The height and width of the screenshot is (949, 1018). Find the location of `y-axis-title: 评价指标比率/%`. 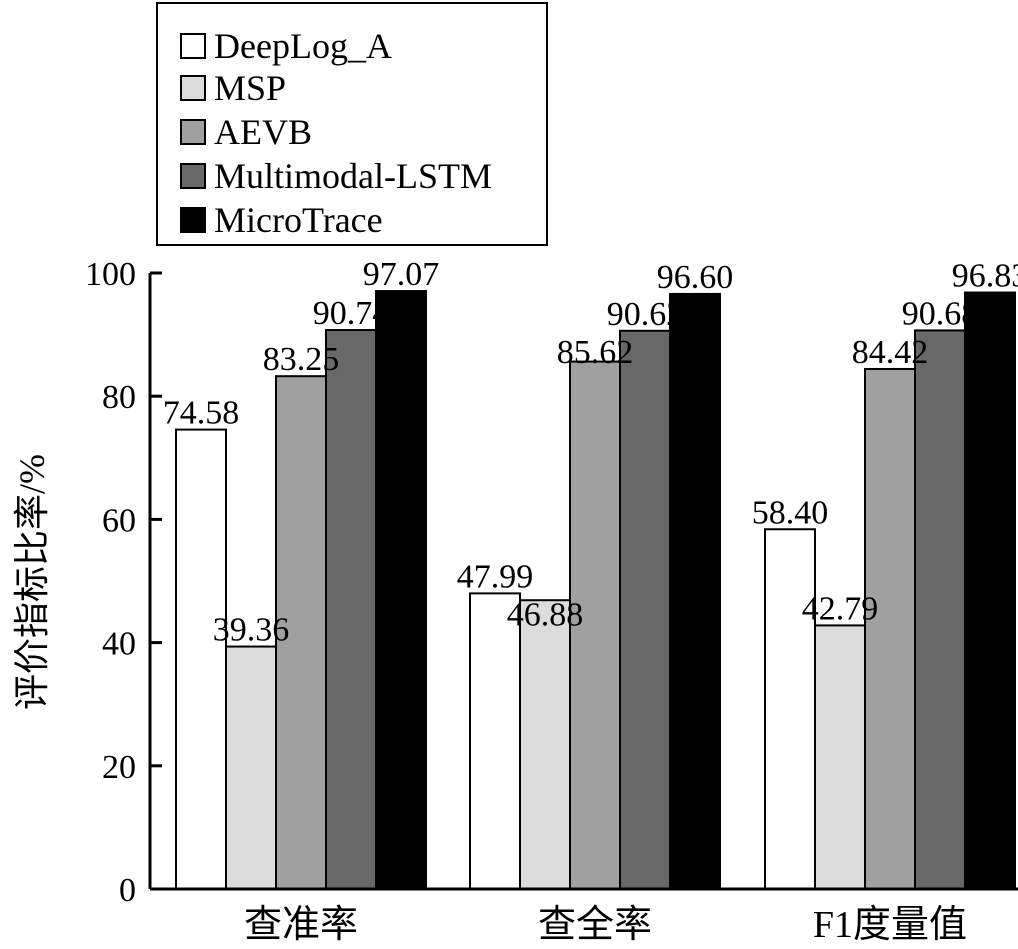

y-axis-title: 评价指标比率/% is located at coordinates (32, 582).